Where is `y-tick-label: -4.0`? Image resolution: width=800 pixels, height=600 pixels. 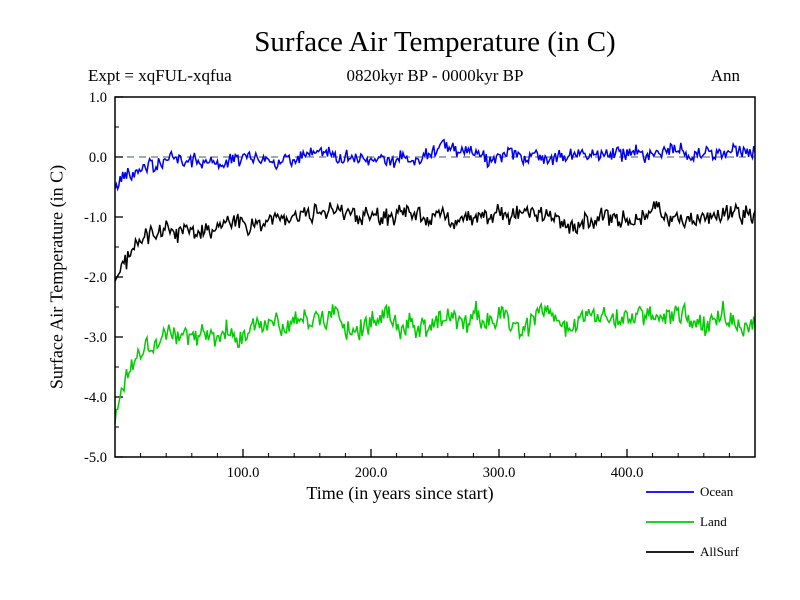 y-tick-label: -4.0 is located at coordinates (95, 398).